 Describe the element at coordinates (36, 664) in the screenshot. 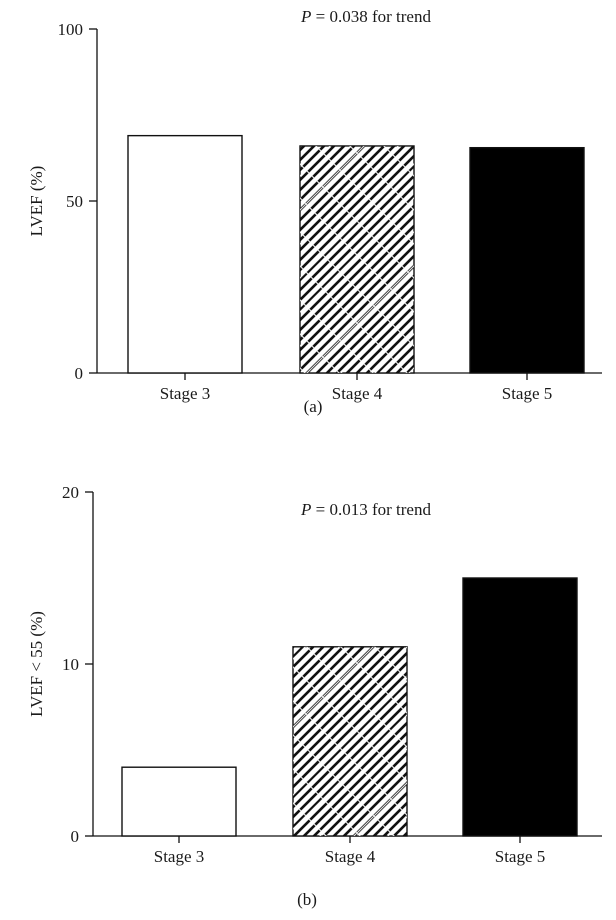

I see `y-axis-label-b: LVEF < 55 (%)` at that location.